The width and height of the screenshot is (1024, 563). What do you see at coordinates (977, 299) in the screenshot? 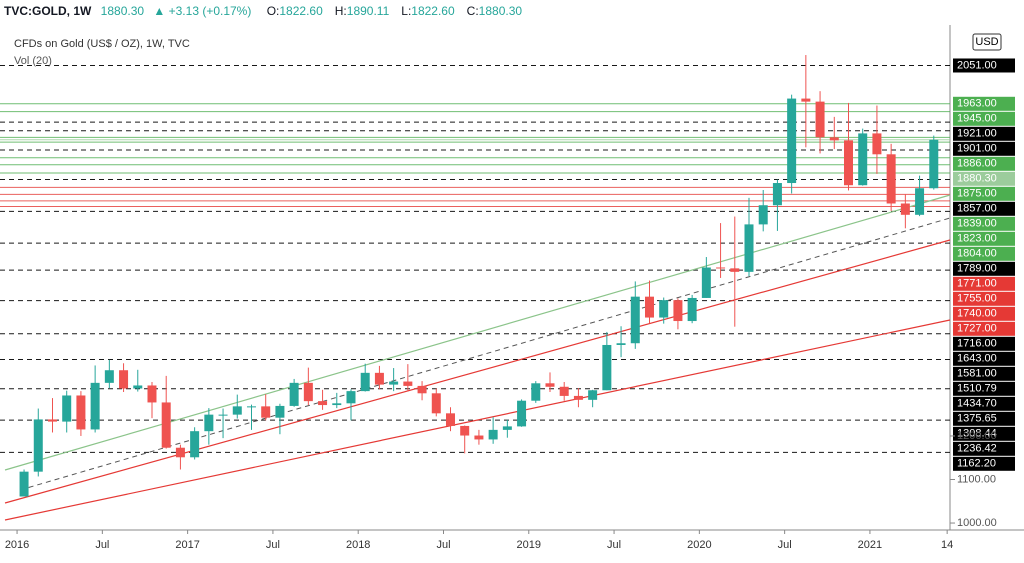
I see `level-label: 1755.00` at bounding box center [977, 299].